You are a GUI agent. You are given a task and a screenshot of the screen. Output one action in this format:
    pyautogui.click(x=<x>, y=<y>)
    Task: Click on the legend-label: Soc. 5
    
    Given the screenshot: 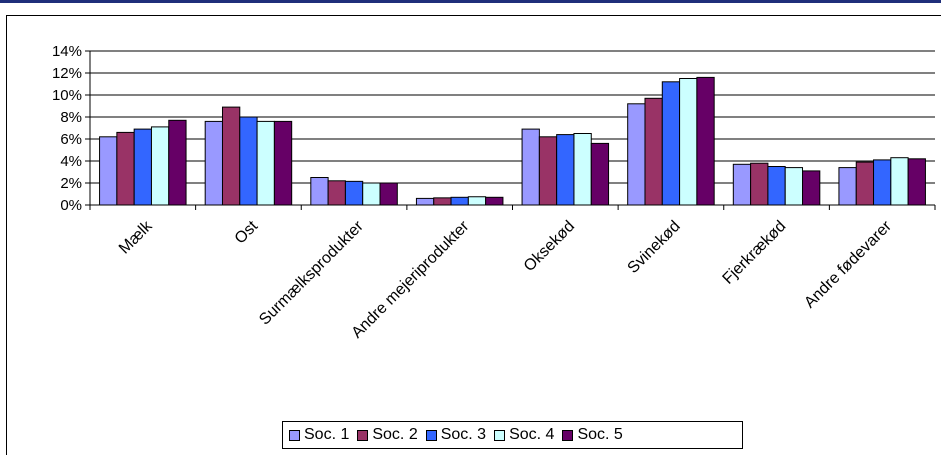 What is the action you would take?
    pyautogui.click(x=600, y=434)
    